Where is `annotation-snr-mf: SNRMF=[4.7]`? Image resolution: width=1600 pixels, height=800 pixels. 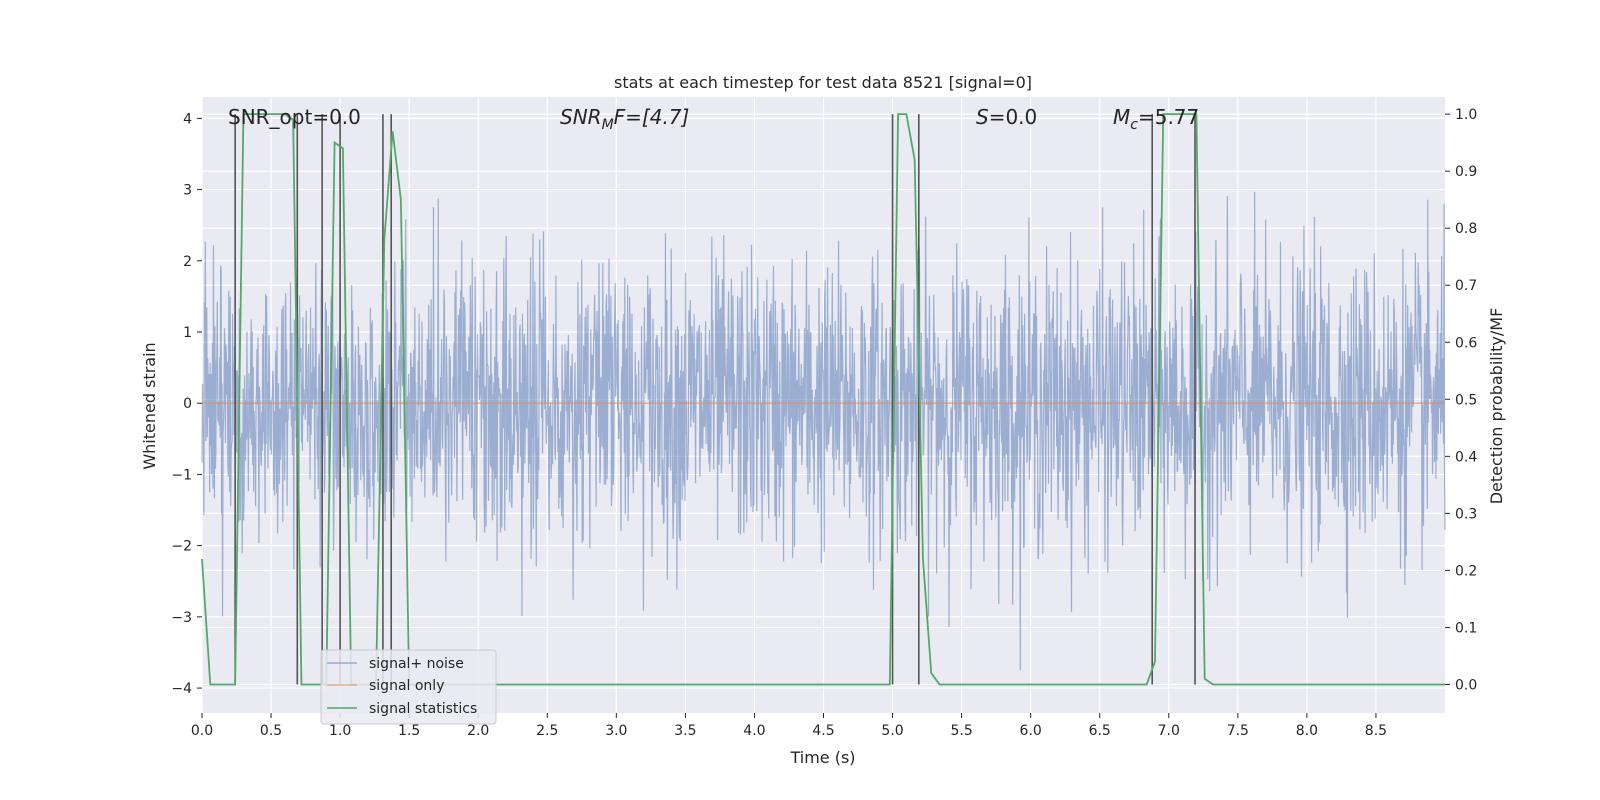
annotation-snr-mf: SNRMF=[4.7] is located at coordinates (624, 119).